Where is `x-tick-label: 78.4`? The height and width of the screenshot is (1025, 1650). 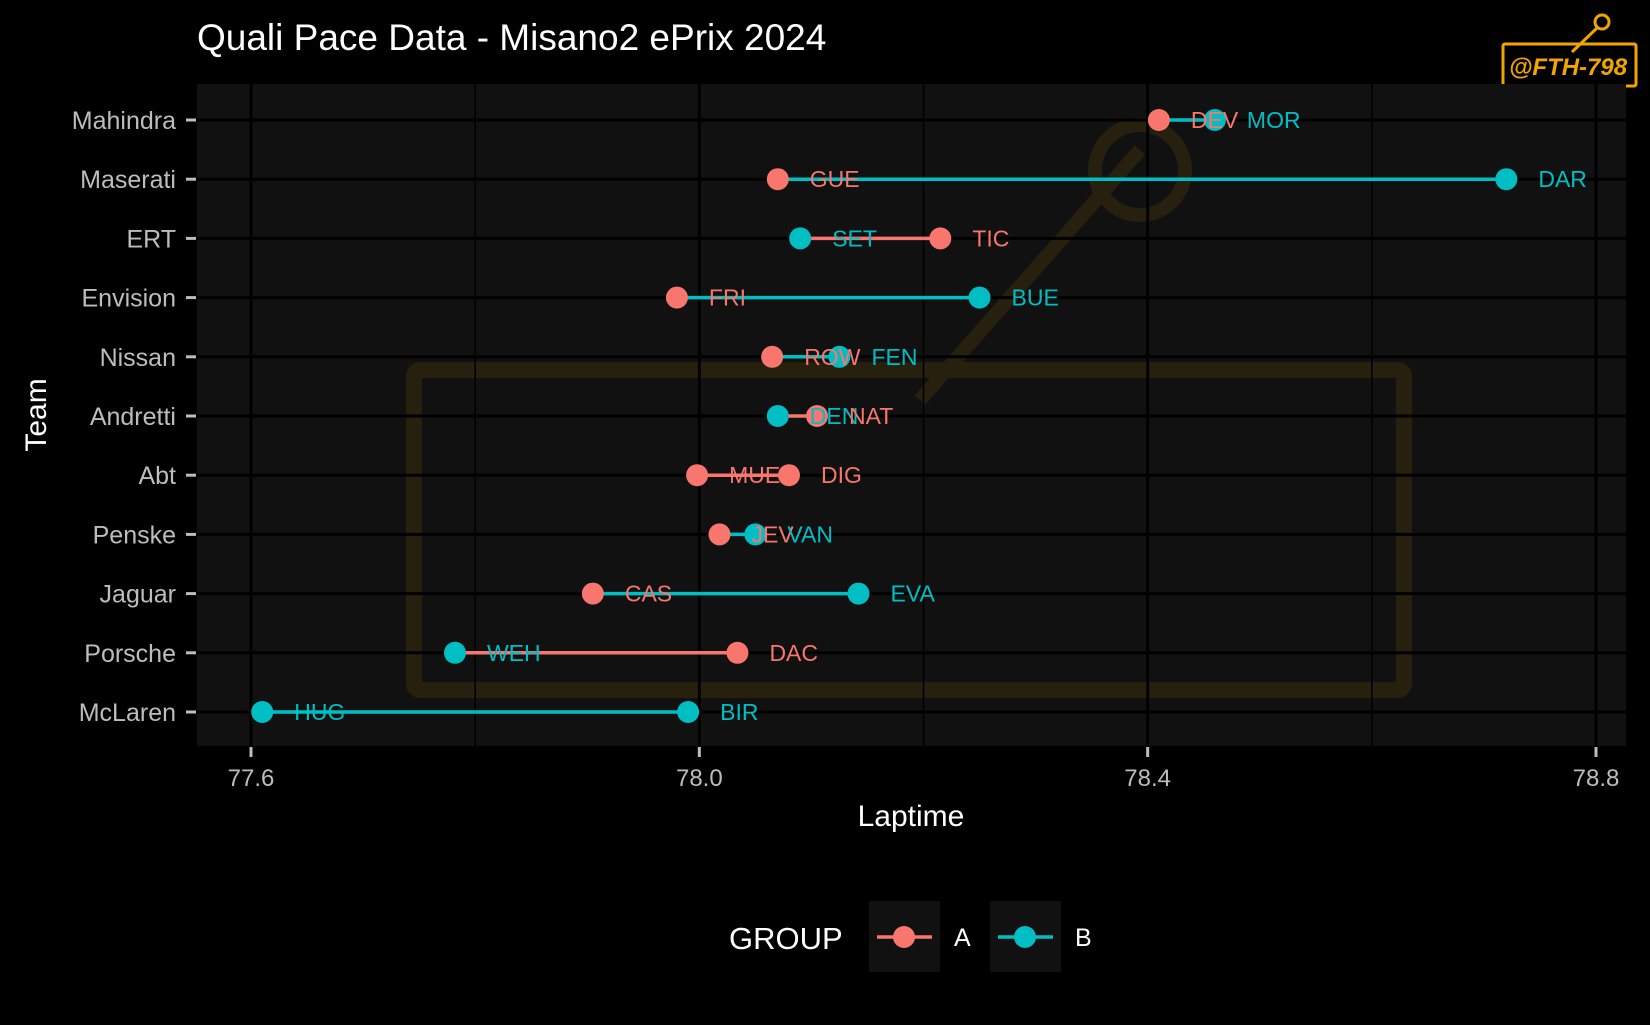
x-tick-label: 78.4 is located at coordinates (1147, 778).